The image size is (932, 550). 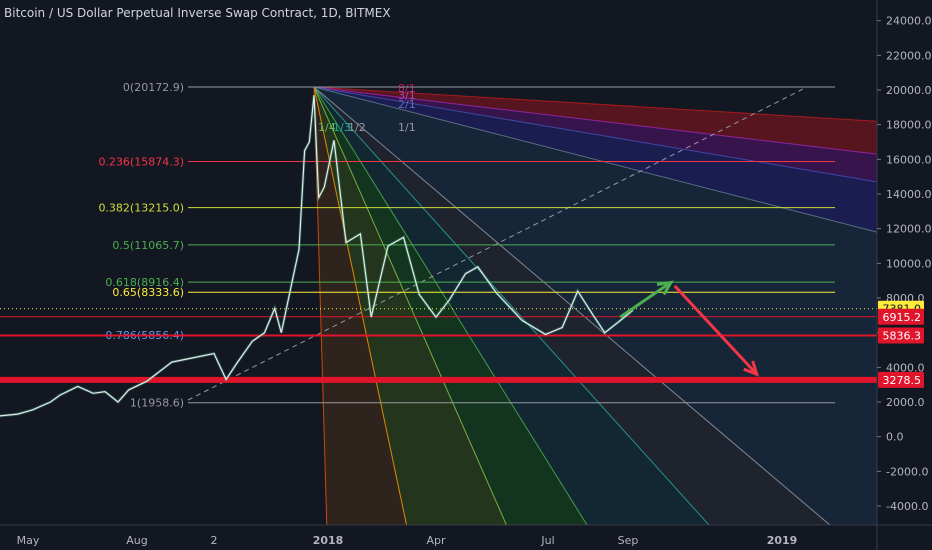 I want to click on fan-label: 2/1, so click(x=407, y=104).